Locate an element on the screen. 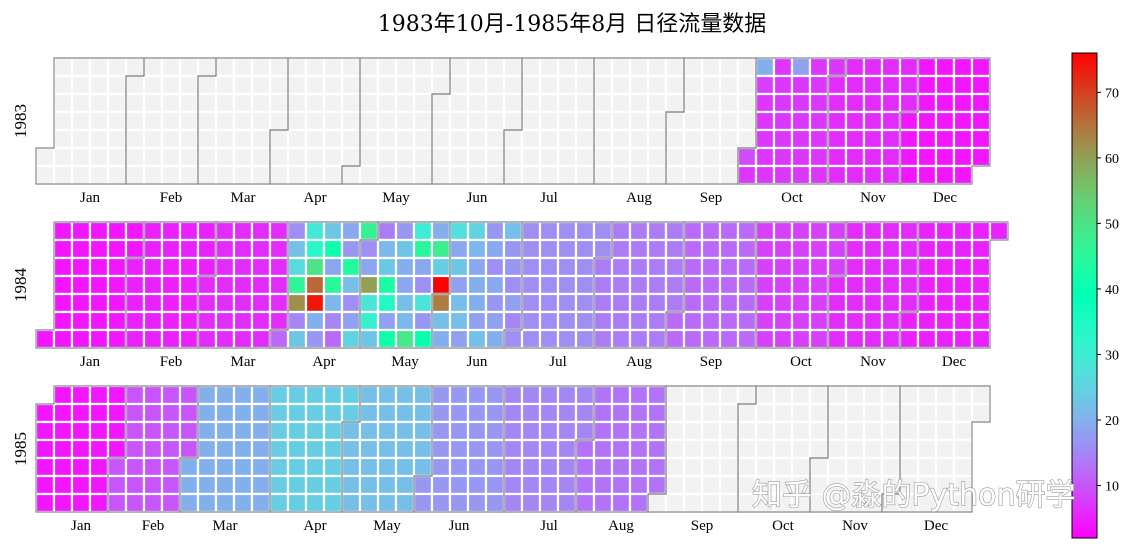  colorbar-gradient is located at coordinates (1084, 295).